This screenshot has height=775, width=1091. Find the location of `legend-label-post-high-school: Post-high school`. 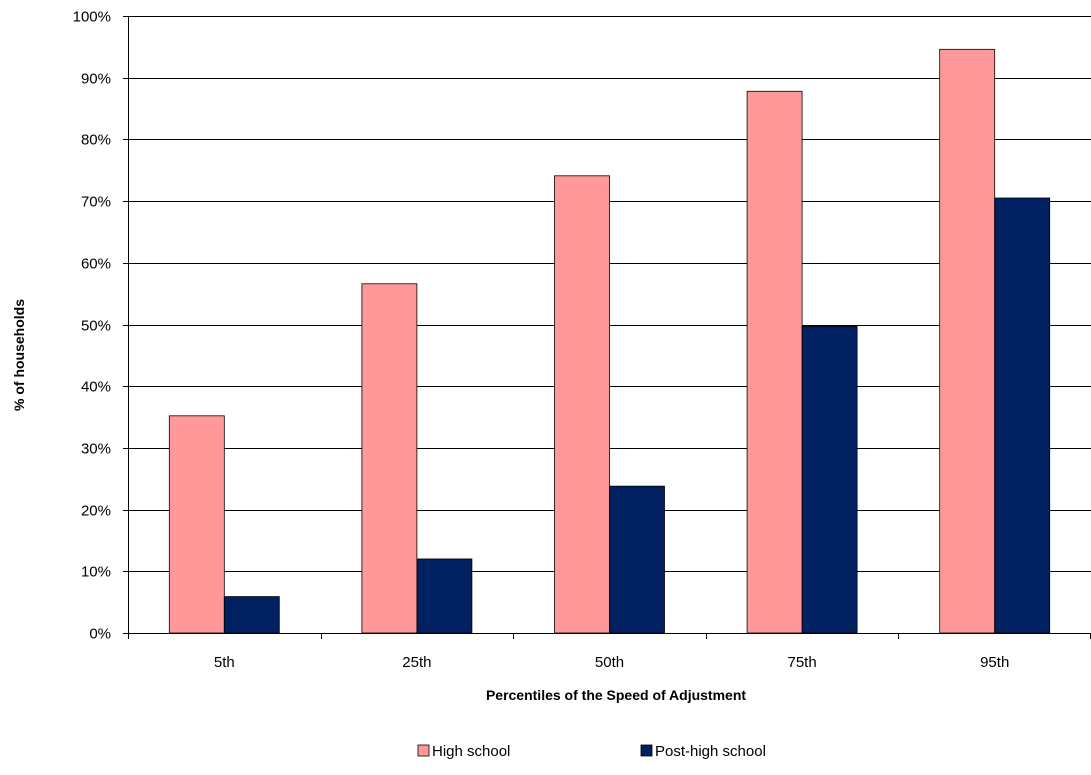

legend-label-post-high-school: Post-high school is located at coordinates (710, 751).